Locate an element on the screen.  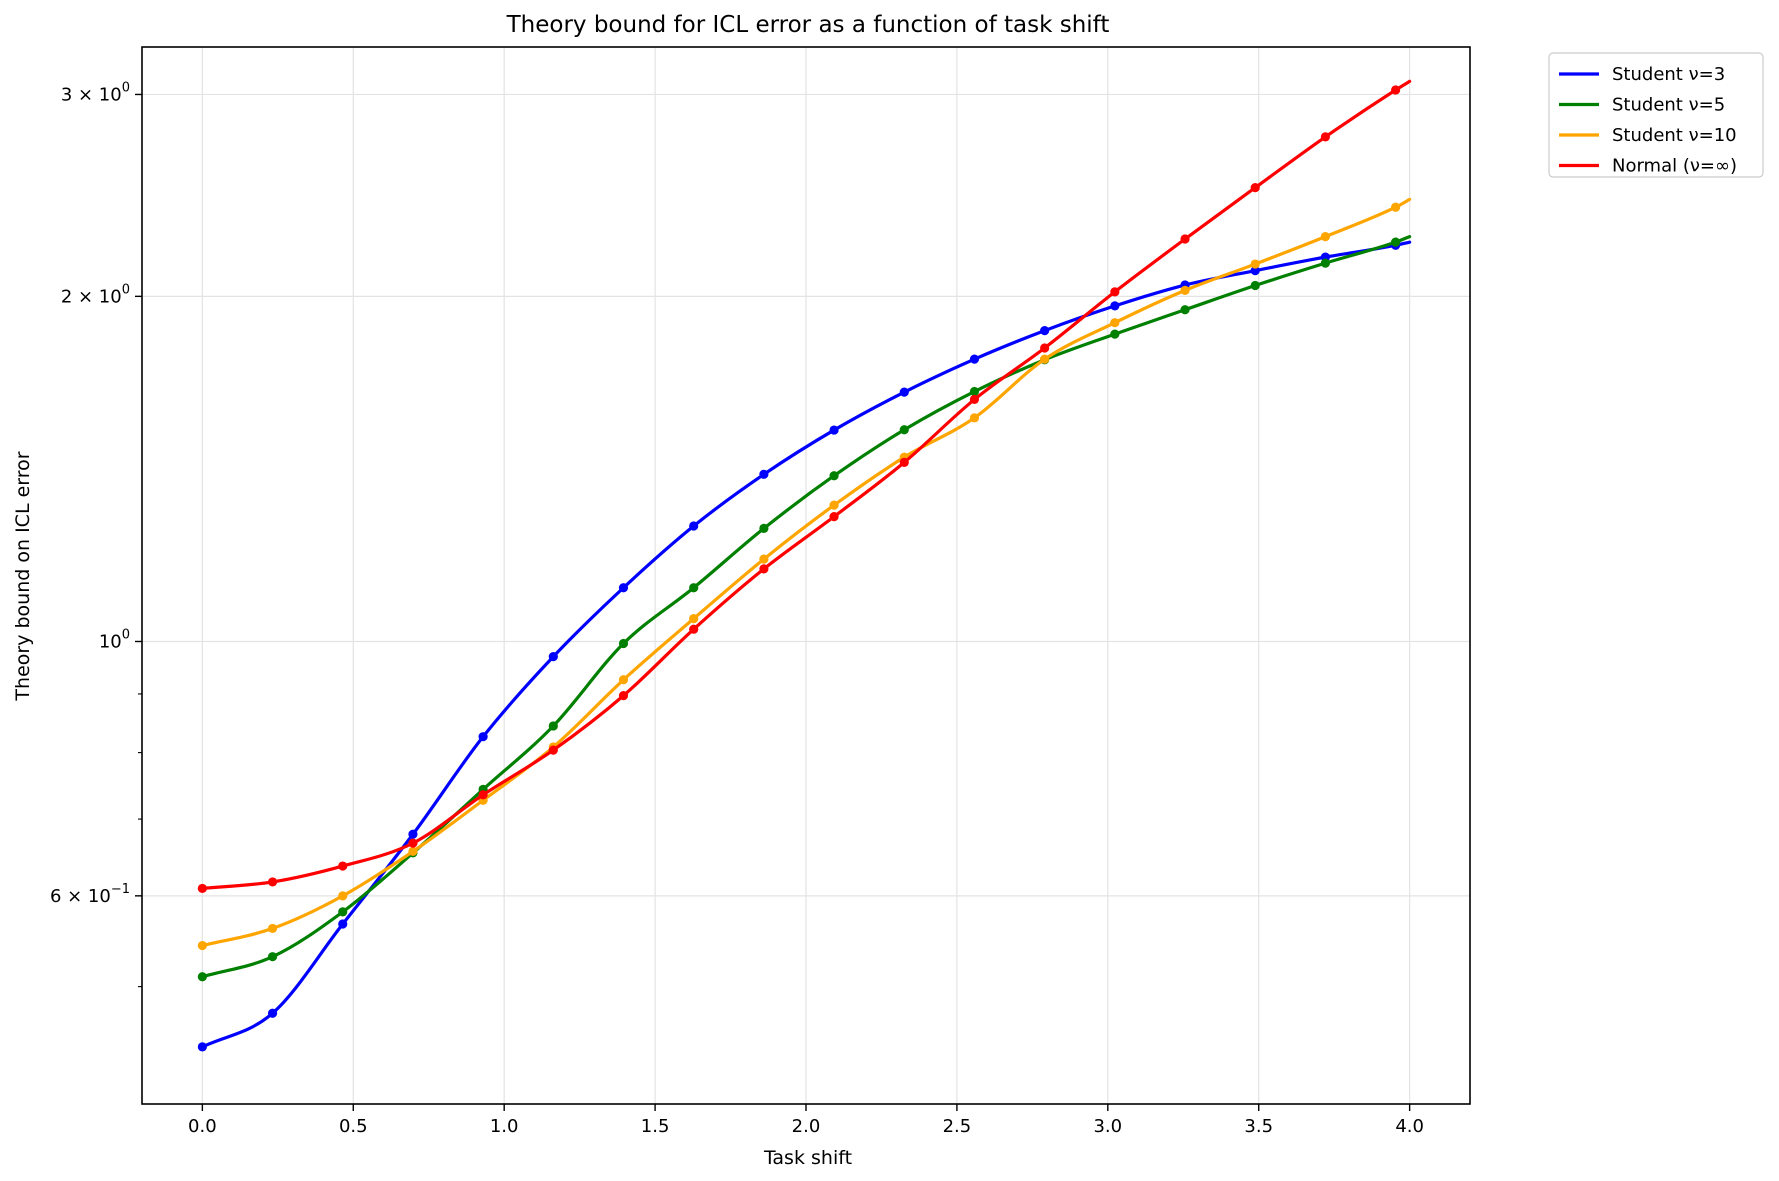
x-tick-label: 0.0 is located at coordinates (202, 1126).